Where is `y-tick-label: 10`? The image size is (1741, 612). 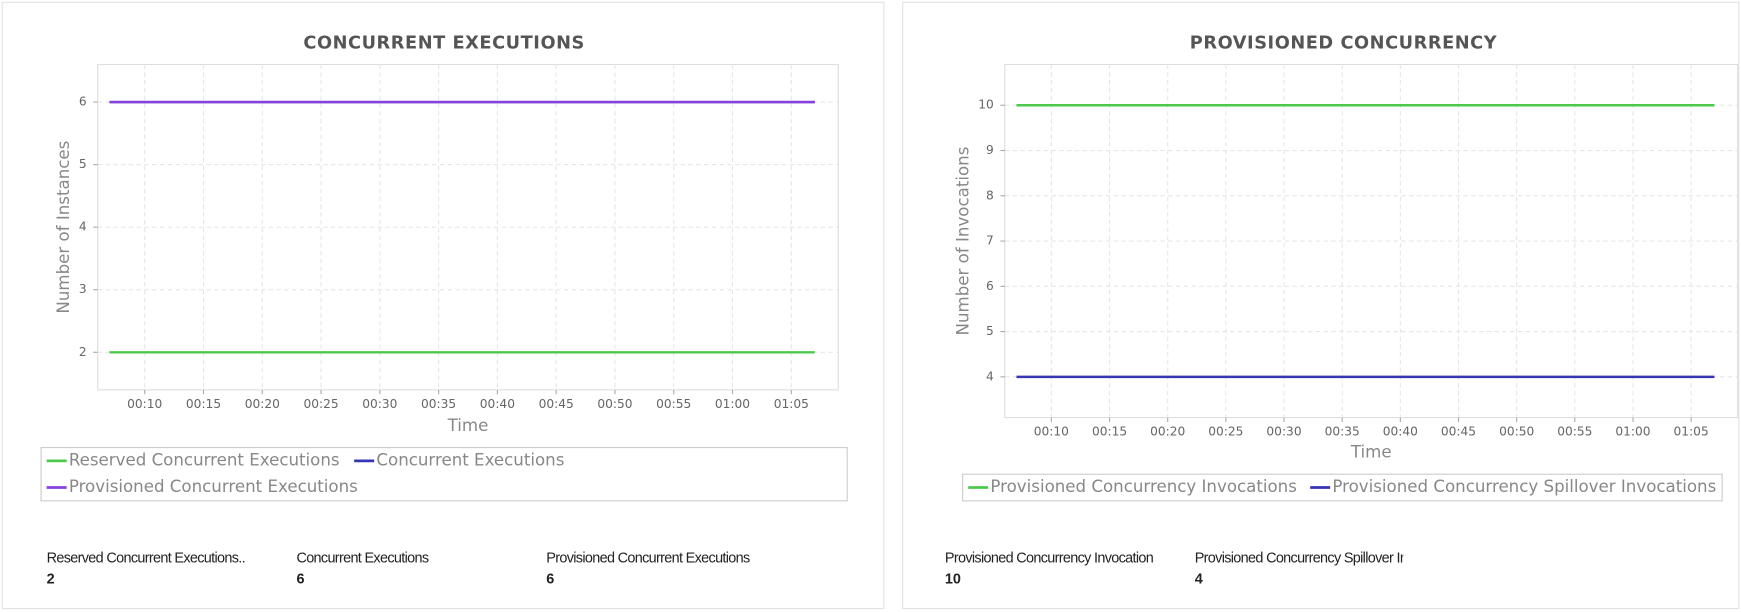
y-tick-label: 10 is located at coordinates (986, 105).